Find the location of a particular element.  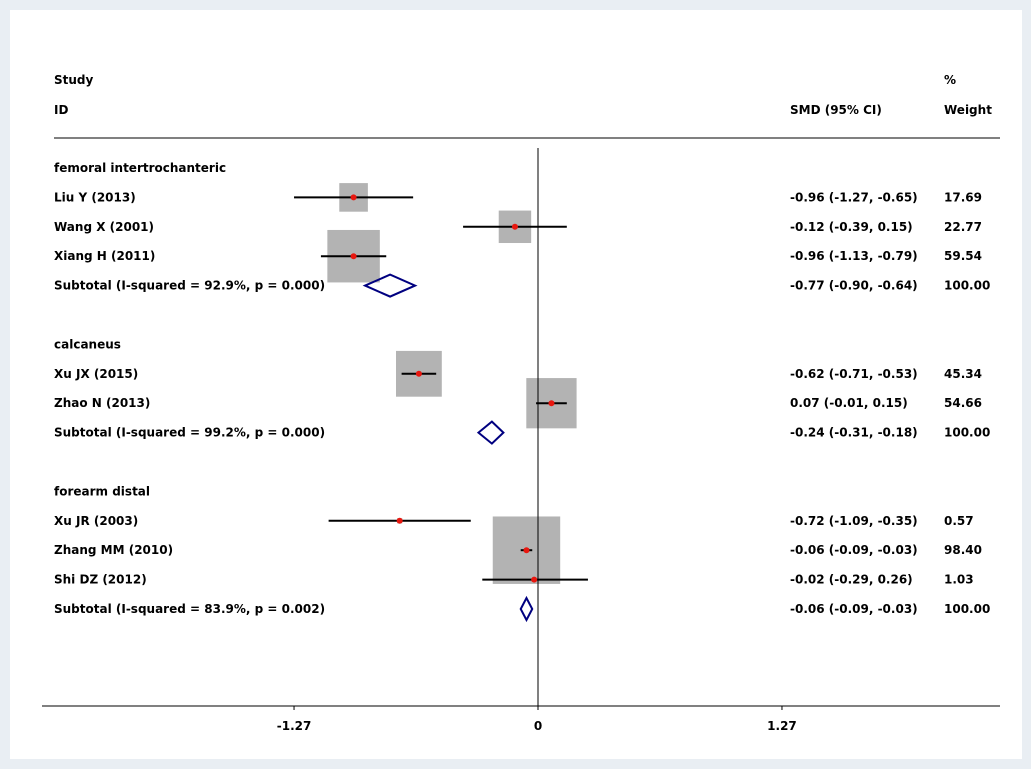

study-weight-text: 45.34 is located at coordinates (963, 374).